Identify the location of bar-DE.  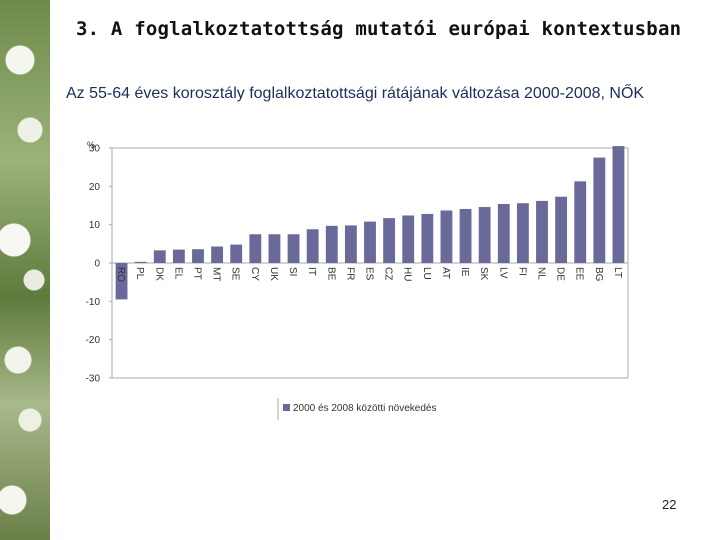
(561, 229).